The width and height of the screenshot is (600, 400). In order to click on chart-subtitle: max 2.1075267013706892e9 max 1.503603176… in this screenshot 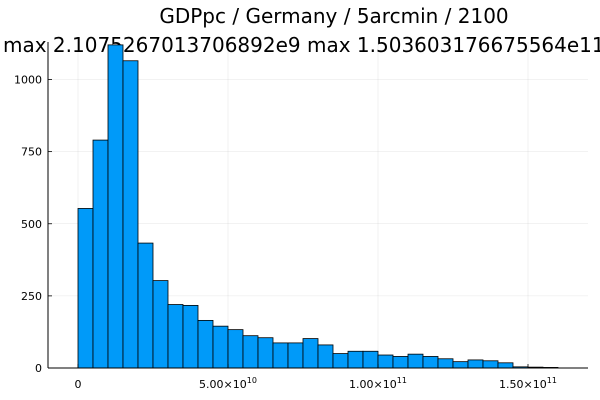, I will do `click(301, 45)`.